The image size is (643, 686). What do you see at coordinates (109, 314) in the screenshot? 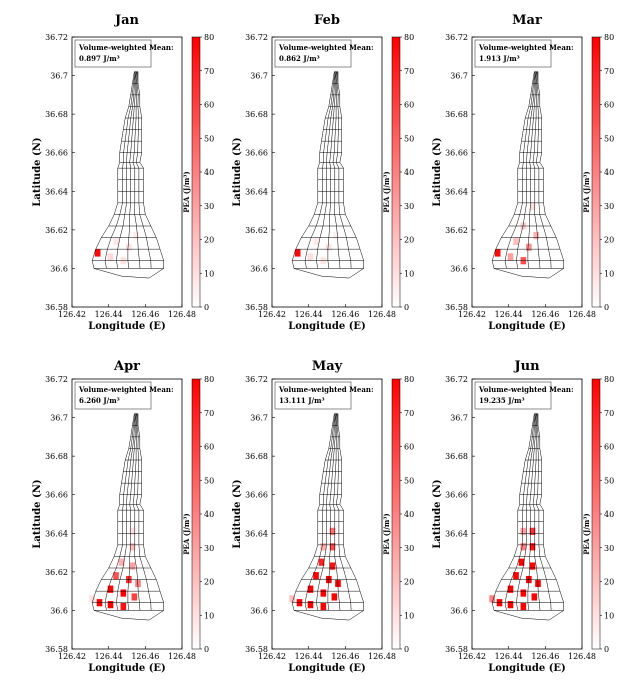
I see `x-tick-label: 126.44` at bounding box center [109, 314].